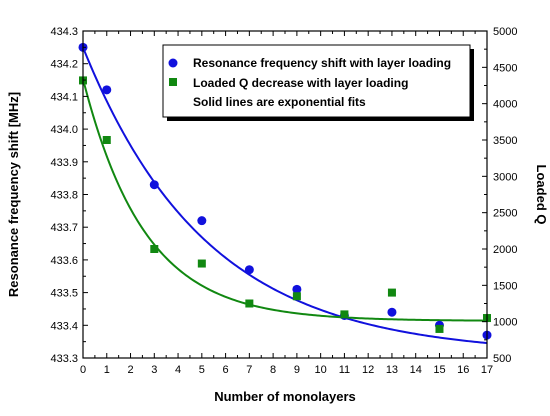 This screenshot has height=416, width=550. Describe the element at coordinates (505, 141) in the screenshot. I see `y-right-tick-label: 3500` at that location.